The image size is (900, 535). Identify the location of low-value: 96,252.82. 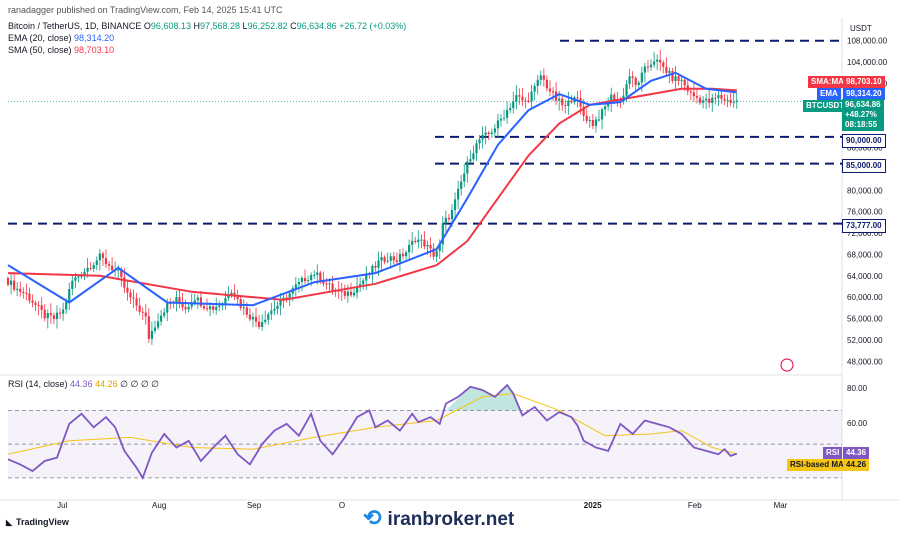
(267, 26).